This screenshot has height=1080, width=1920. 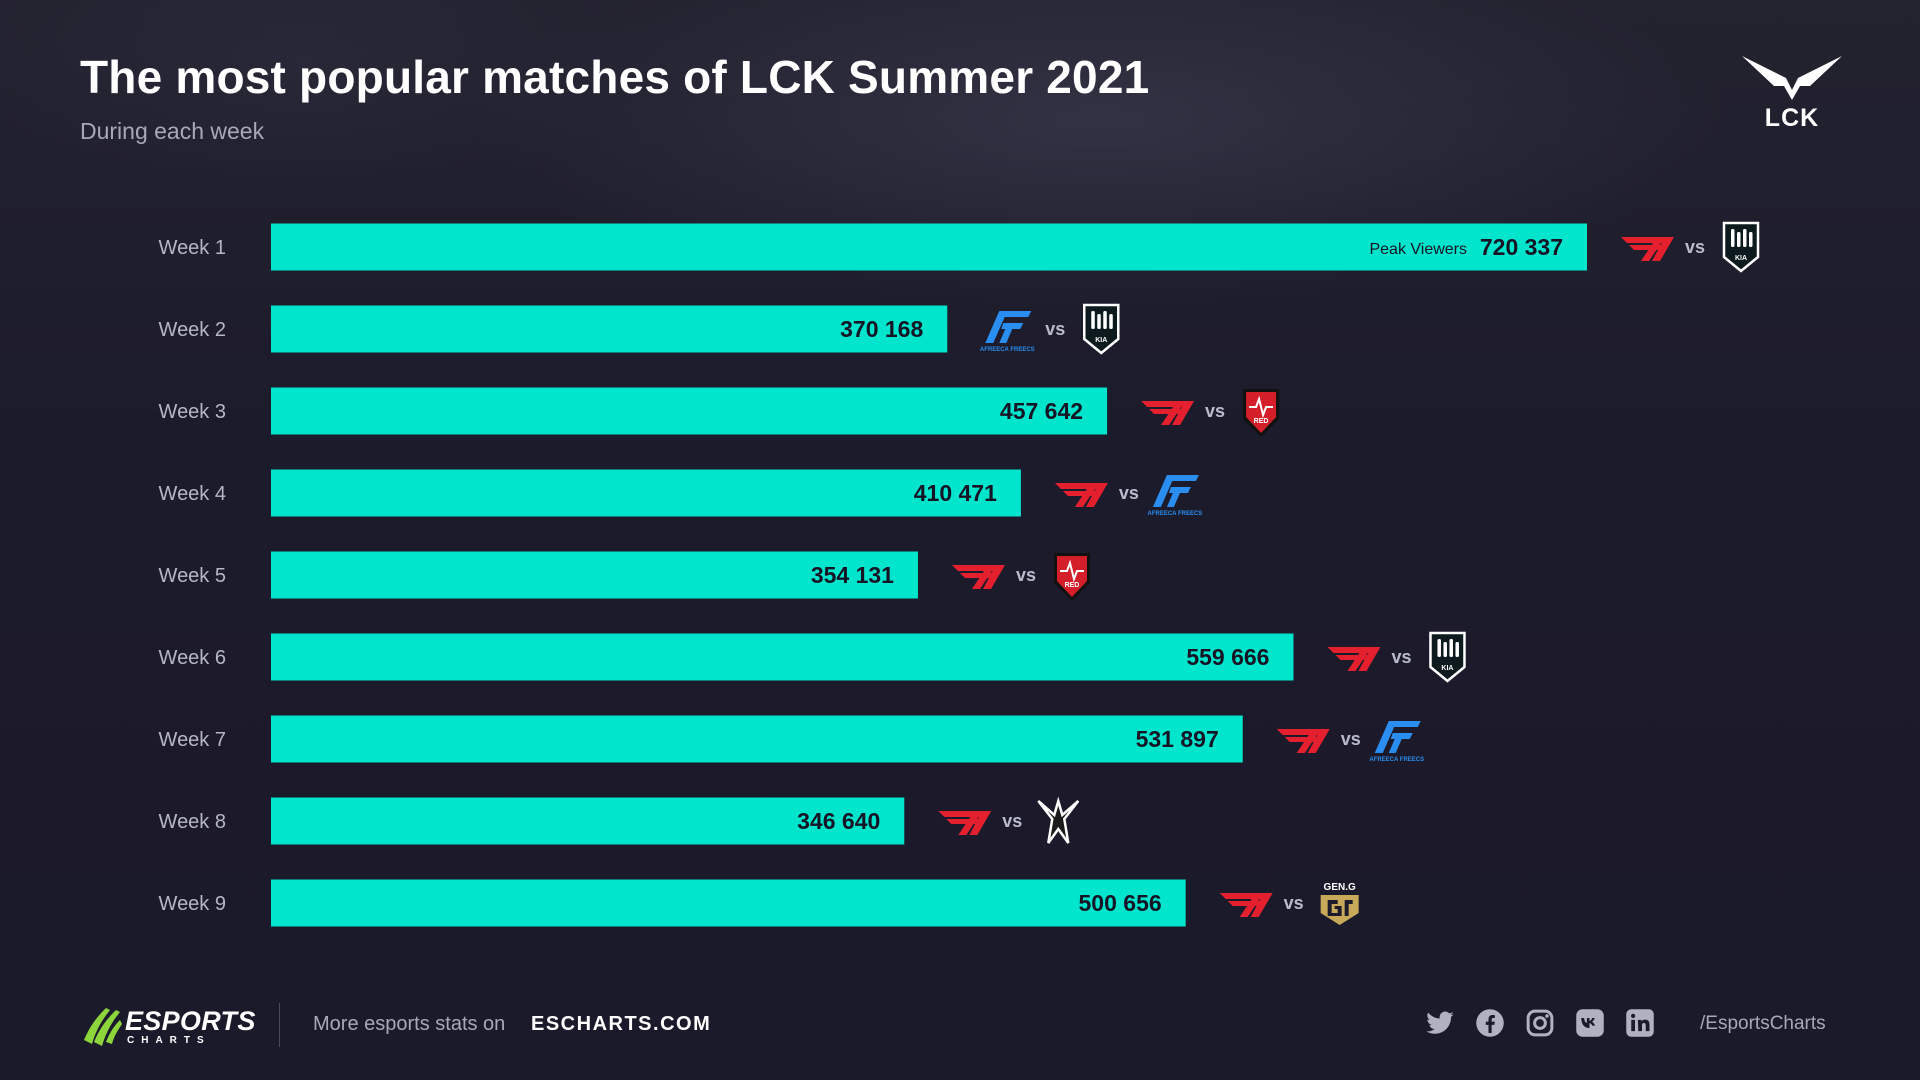 What do you see at coordinates (192, 494) in the screenshot?
I see `week-label: Week 4` at bounding box center [192, 494].